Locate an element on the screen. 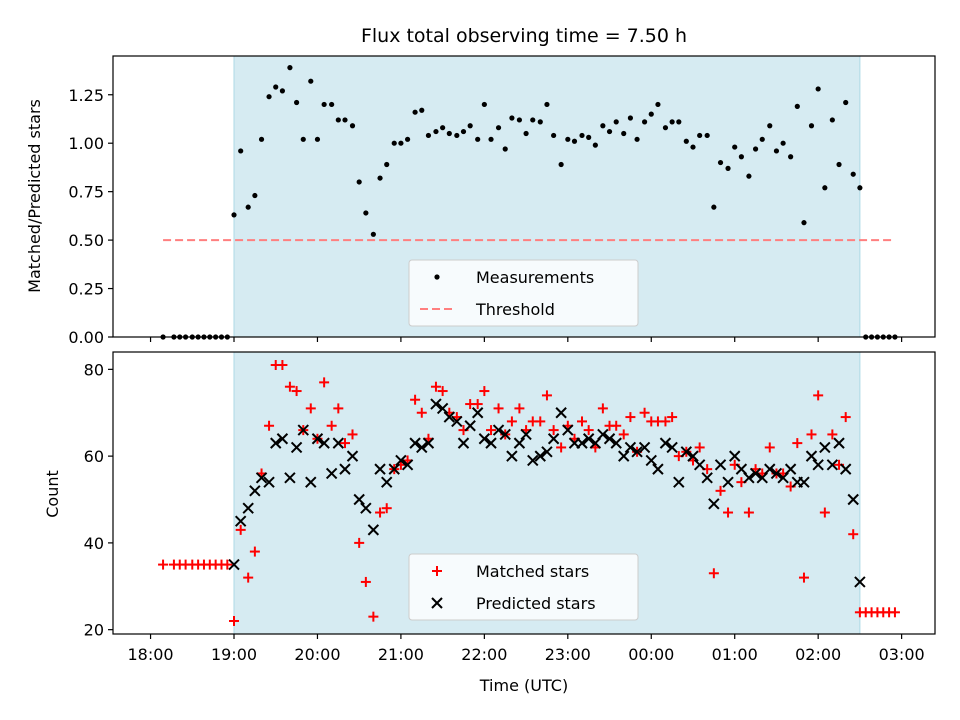 Image resolution: width=960 pixels, height=720 pixels. x-tick-label: 23:00 is located at coordinates (568, 654).